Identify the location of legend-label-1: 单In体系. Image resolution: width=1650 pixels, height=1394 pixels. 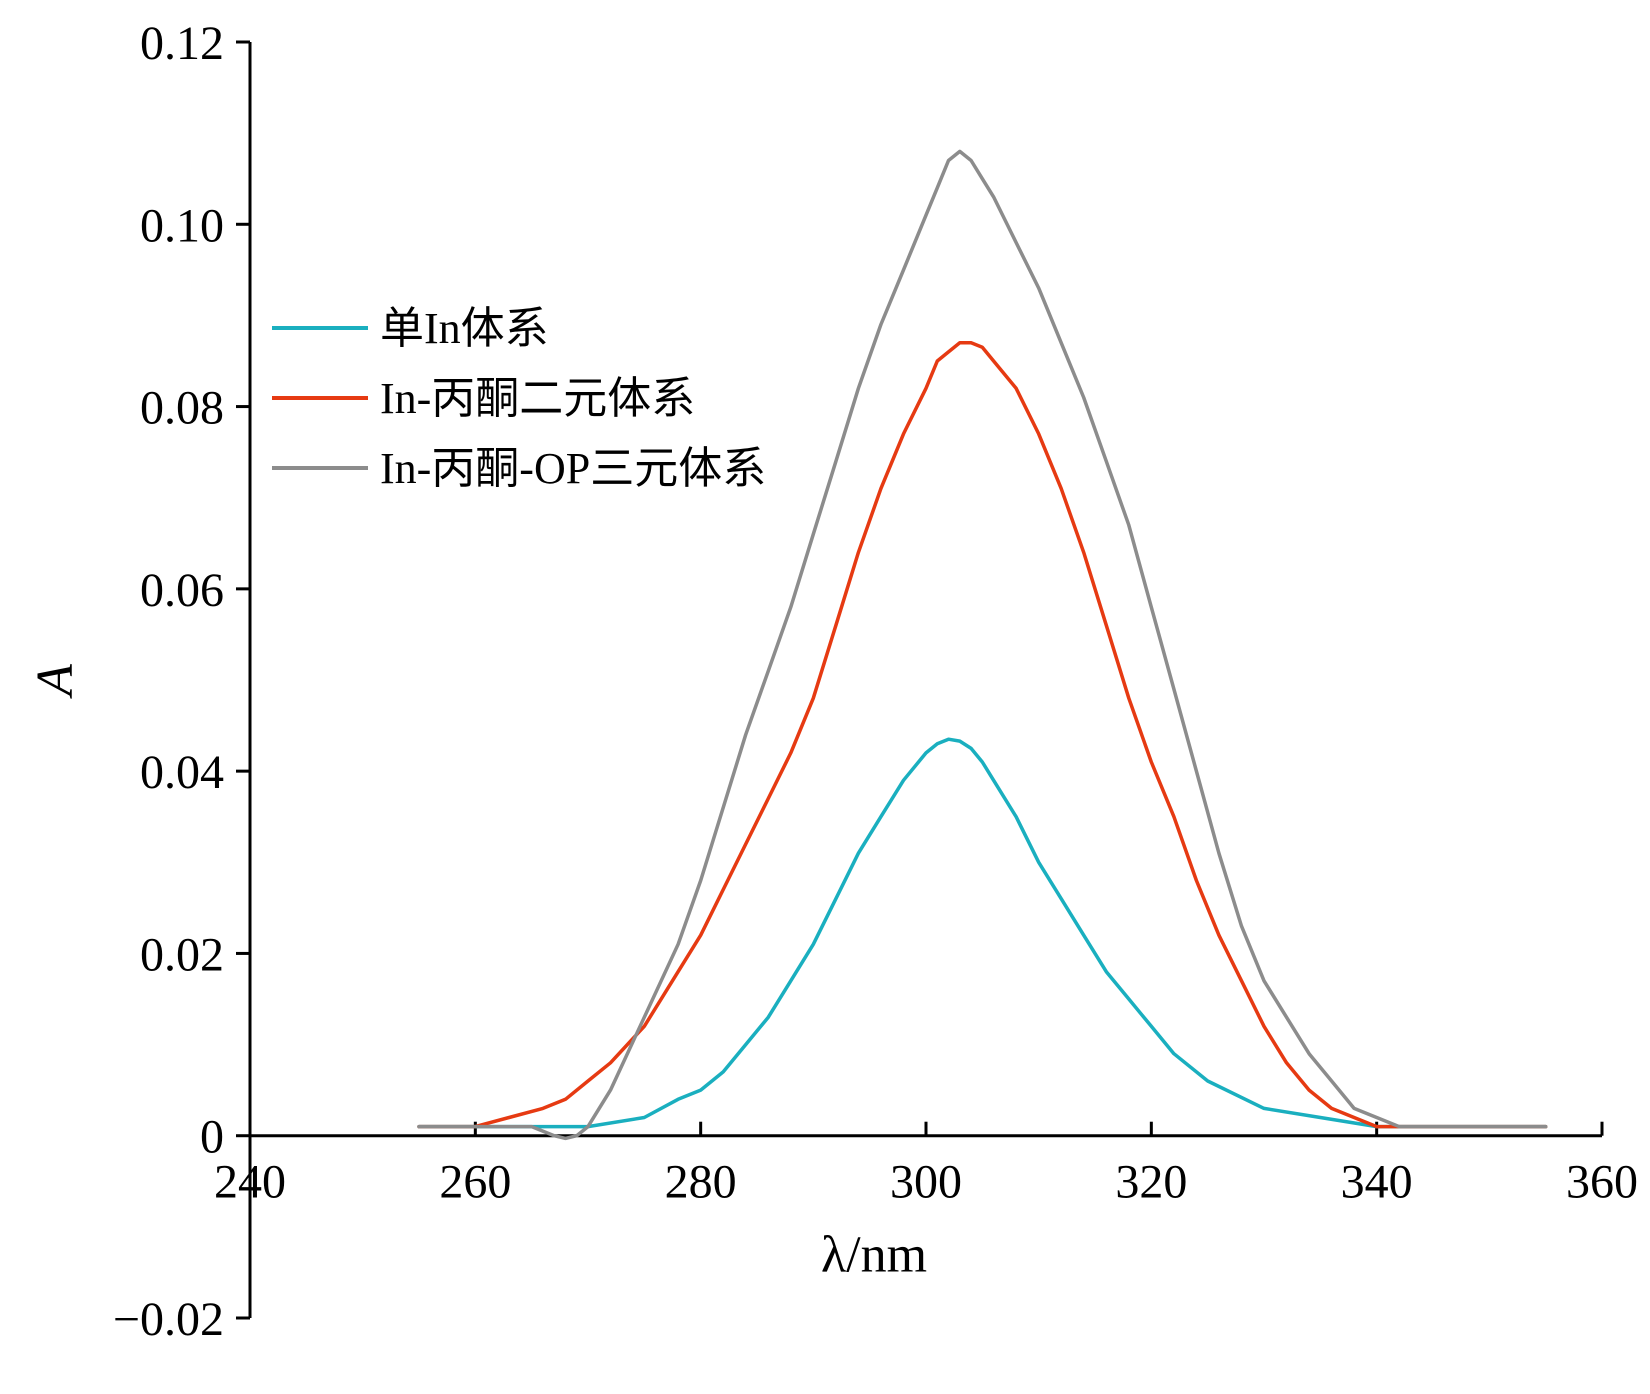
(464, 328).